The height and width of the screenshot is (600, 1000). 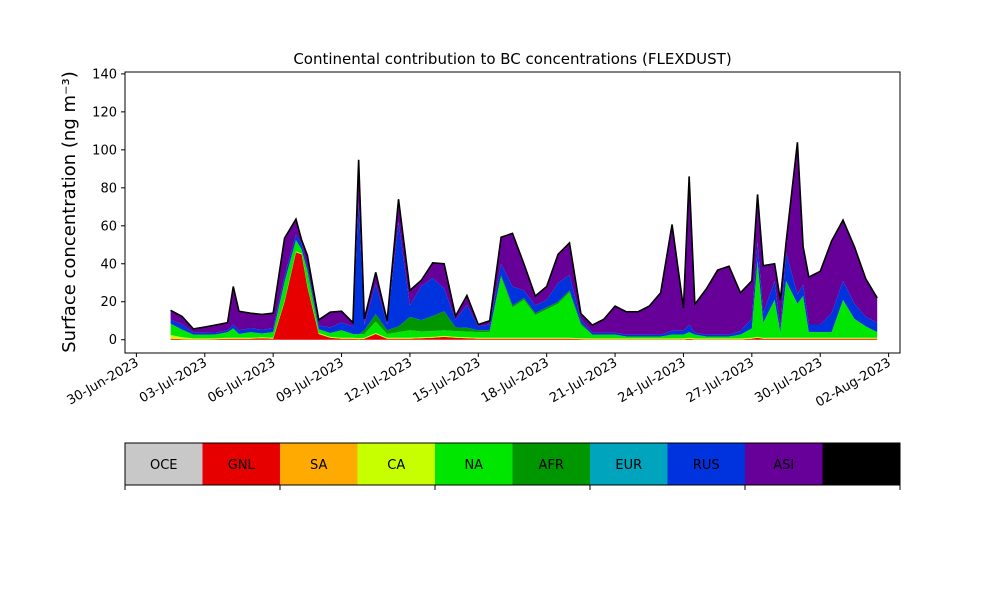 I want to click on legend-label-na: NA, so click(x=473, y=465).